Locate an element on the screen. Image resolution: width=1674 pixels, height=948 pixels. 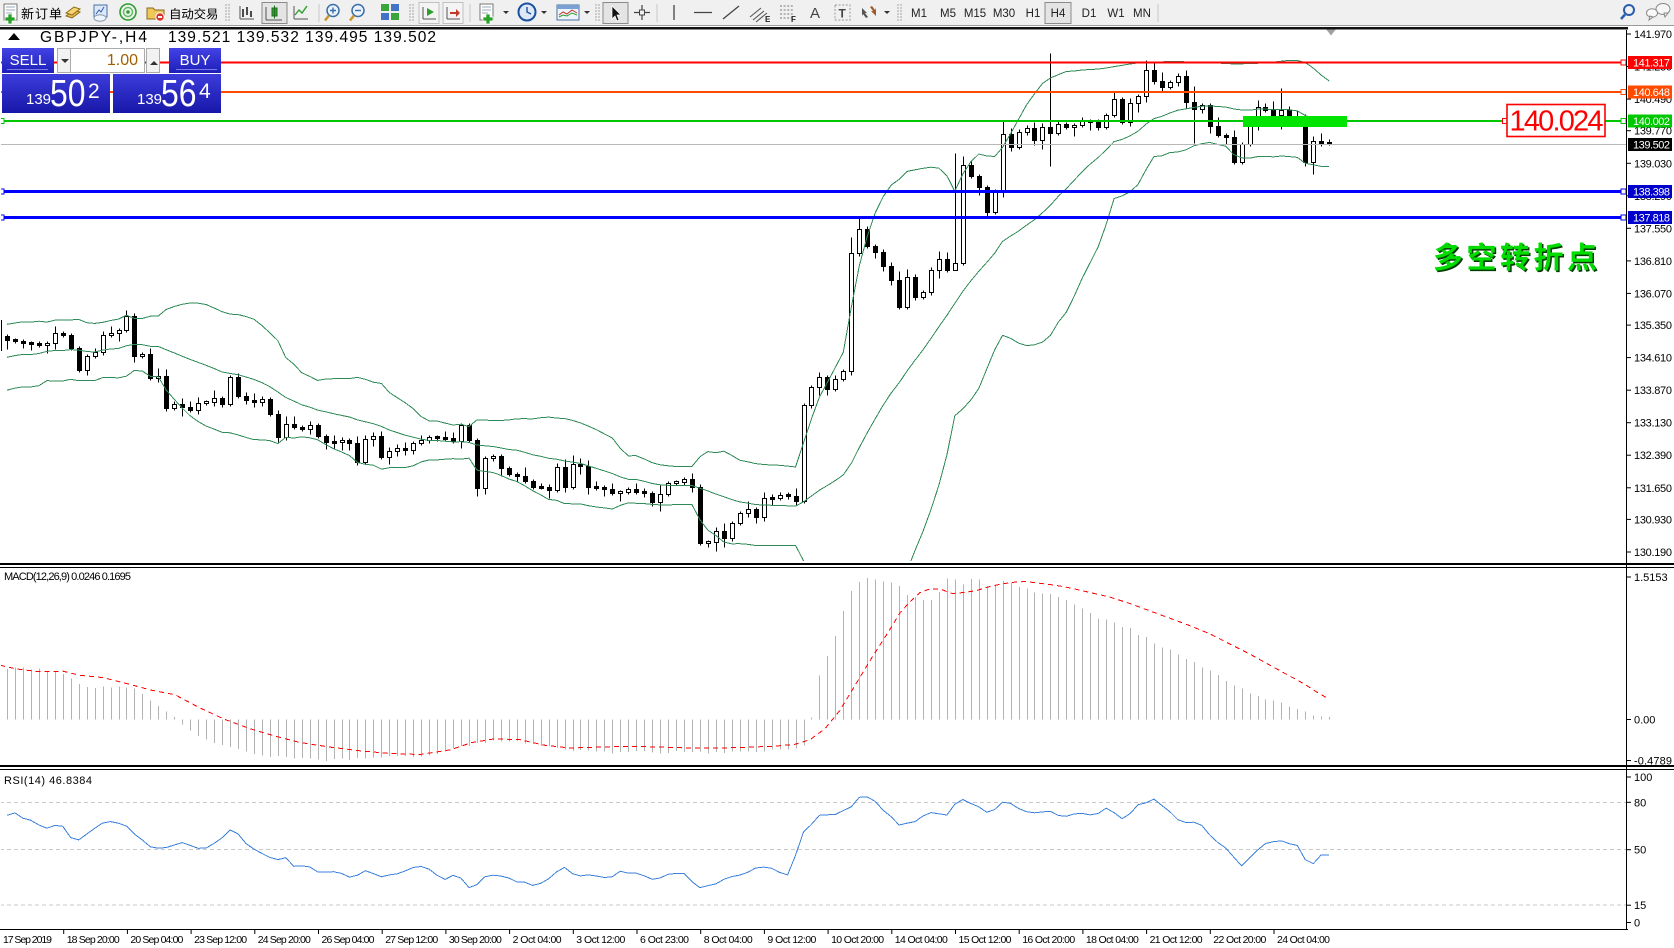
svg-text: 50 is located at coordinates (1640, 851).